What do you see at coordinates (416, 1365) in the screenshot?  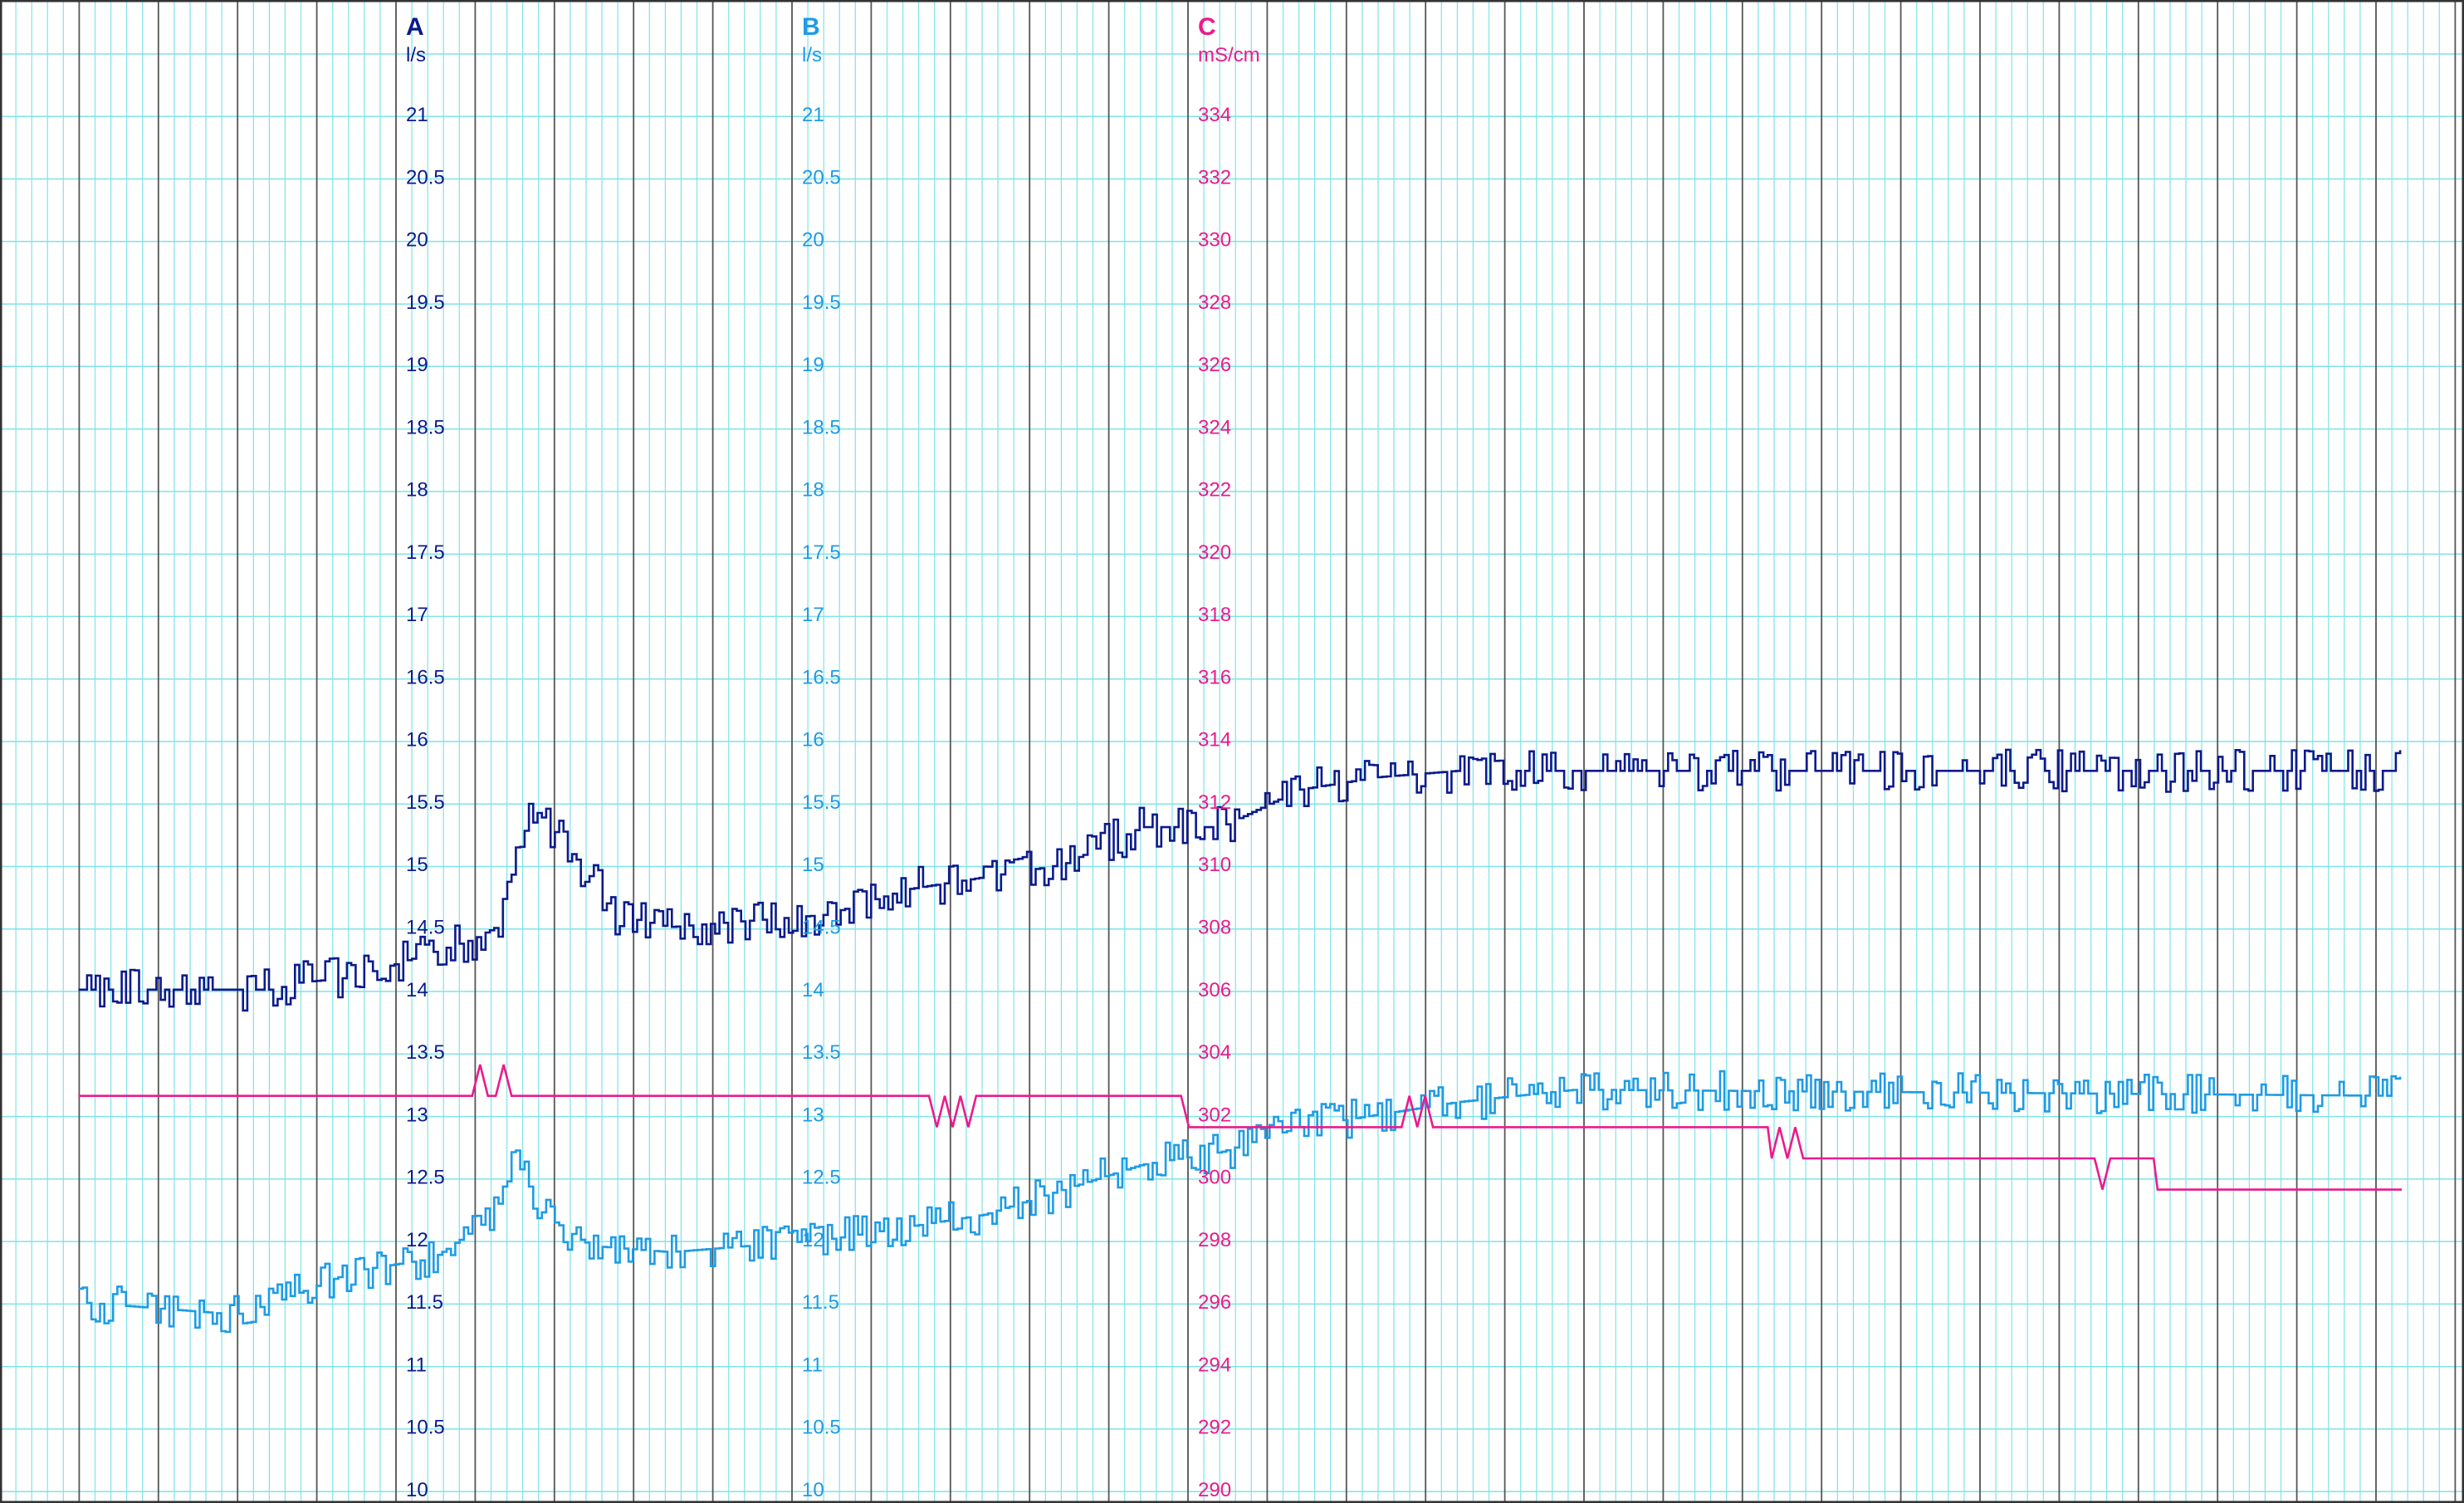 I see `tick-label-a: 11` at bounding box center [416, 1365].